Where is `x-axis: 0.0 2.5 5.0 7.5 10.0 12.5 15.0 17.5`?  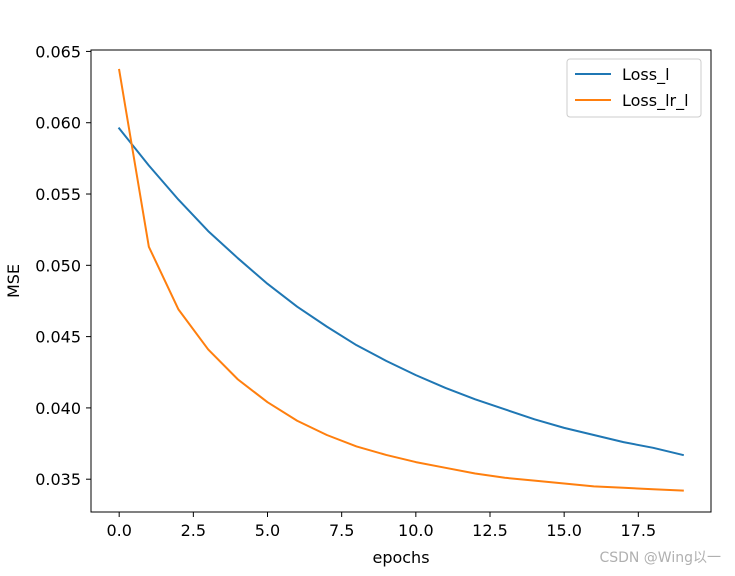 x-axis: 0.0 2.5 5.0 7.5 10.0 12.5 15.0 17.5 is located at coordinates (381, 526).